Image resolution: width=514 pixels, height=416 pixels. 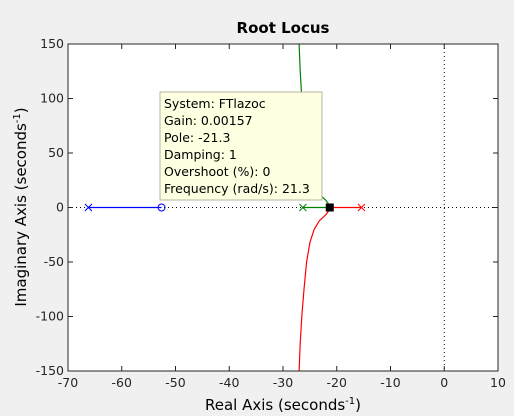 I want to click on y-tick-label: 0, so click(x=60, y=207).